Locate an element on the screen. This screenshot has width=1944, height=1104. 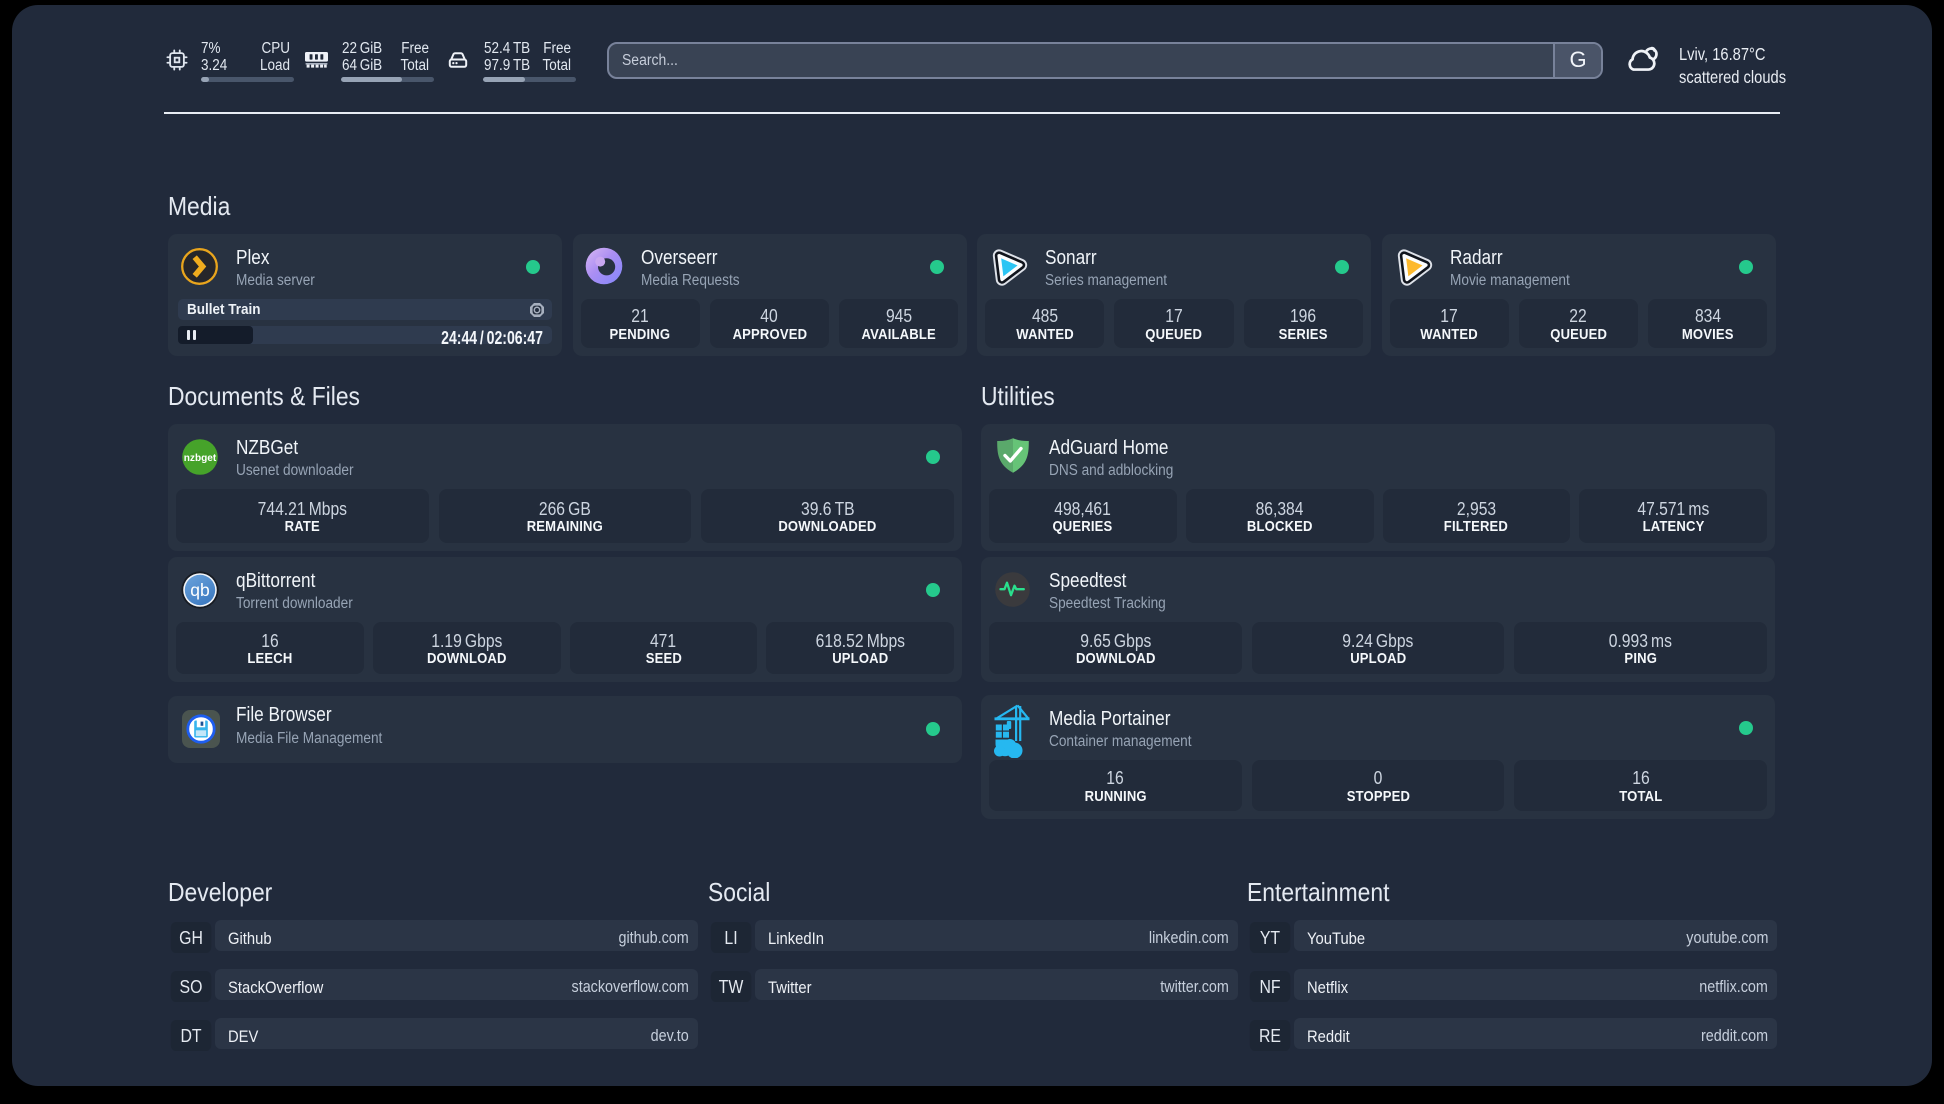
svg-text: qb is located at coordinates (199, 590).